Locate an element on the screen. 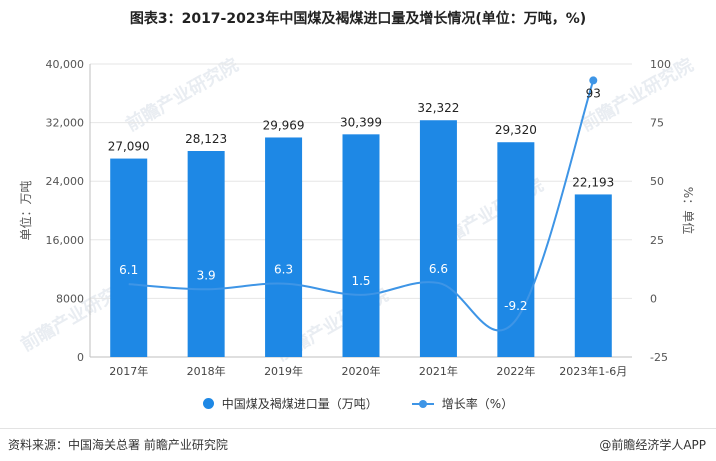 The width and height of the screenshot is (716, 461). y2-tick-label: 50 is located at coordinates (657, 181).